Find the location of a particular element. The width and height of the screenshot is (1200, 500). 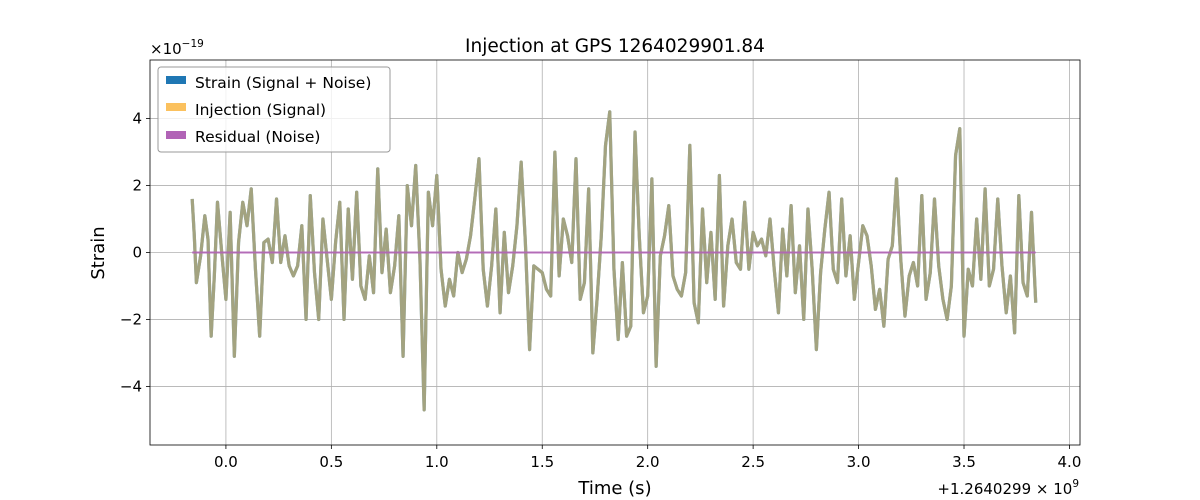

y-axis-label: Strain is located at coordinates (98, 252).